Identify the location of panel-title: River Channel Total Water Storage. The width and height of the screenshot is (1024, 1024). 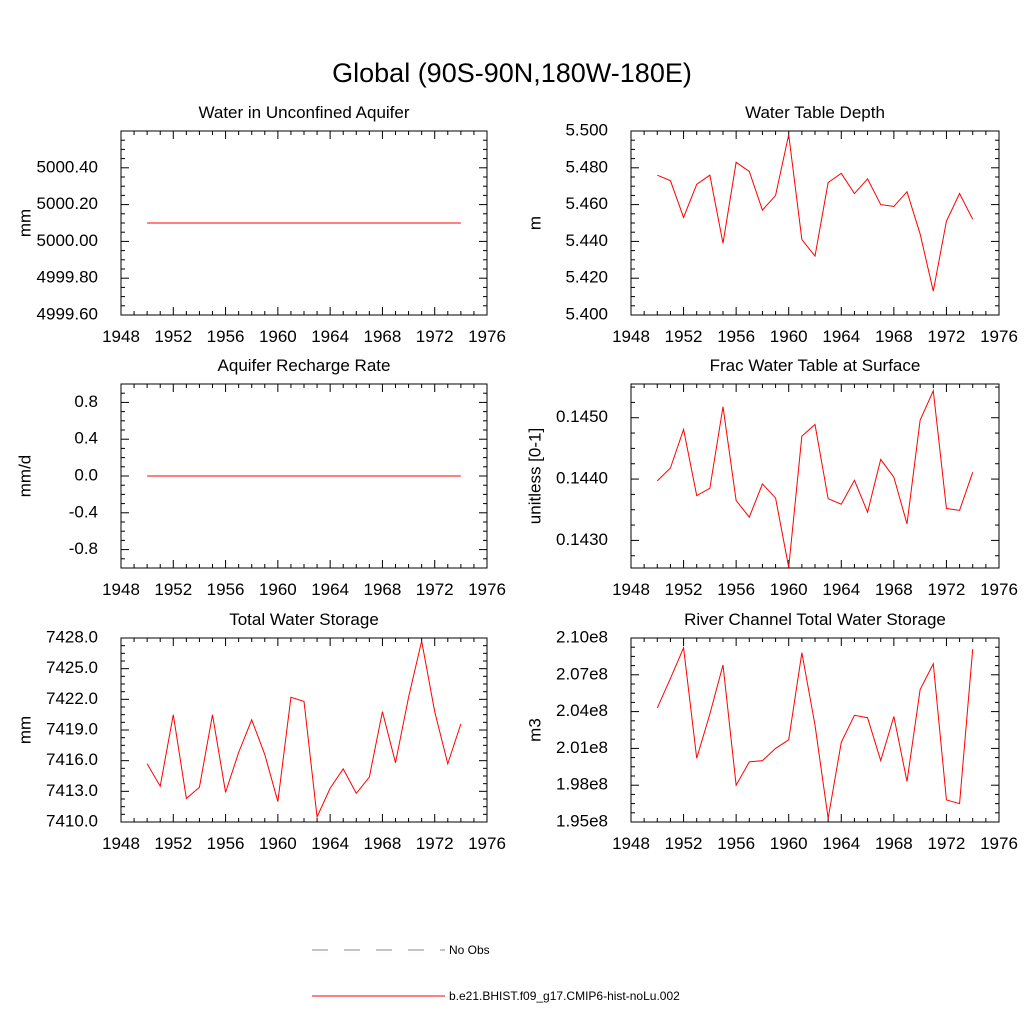
(815, 619).